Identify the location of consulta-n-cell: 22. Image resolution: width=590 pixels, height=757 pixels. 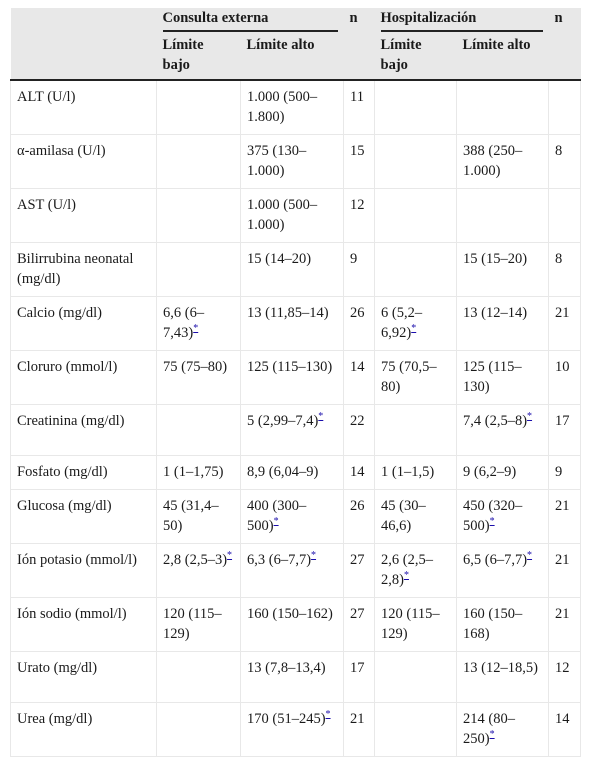
(359, 430).